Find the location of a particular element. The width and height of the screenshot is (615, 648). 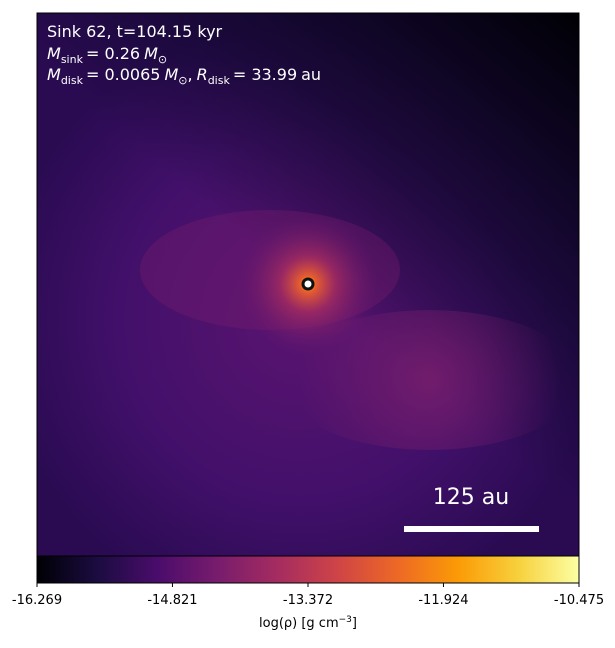

colorbar-label: log(ρ) [g cm−3] is located at coordinates (308, 623).